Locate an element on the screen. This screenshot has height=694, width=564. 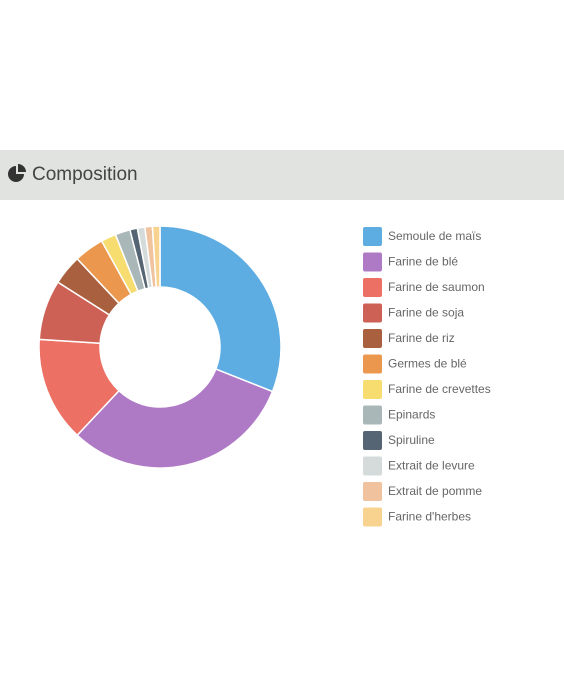
legend-label: Extrait de levure is located at coordinates (431, 466).